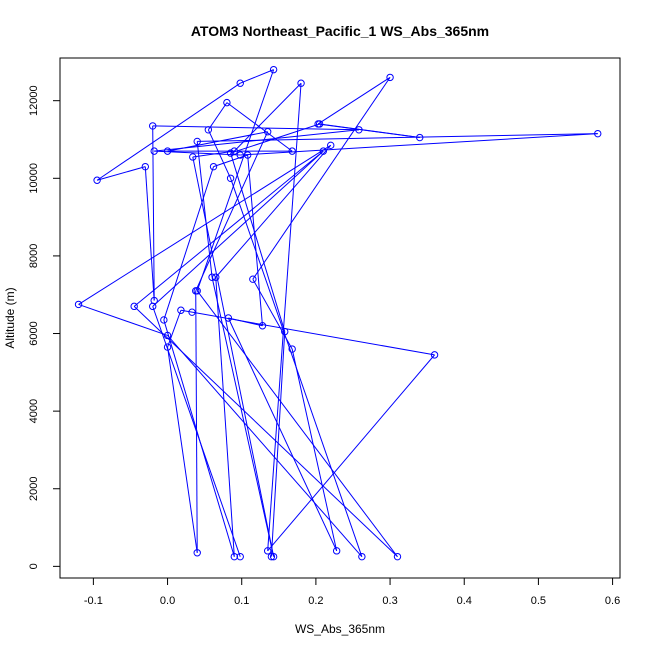 The image size is (650, 650). What do you see at coordinates (34, 566) in the screenshot?
I see `y-tick-label: 0` at bounding box center [34, 566].